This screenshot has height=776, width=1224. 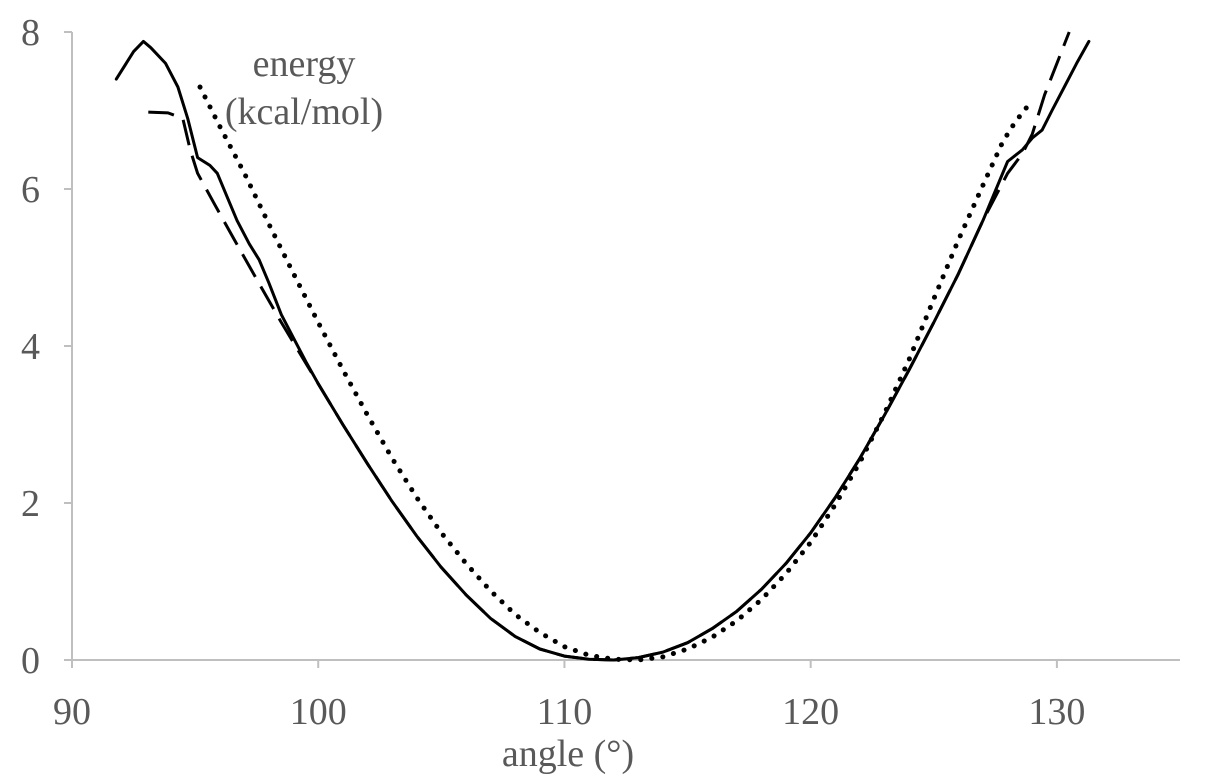 I want to click on y-tick-label: 4, so click(x=30, y=347).